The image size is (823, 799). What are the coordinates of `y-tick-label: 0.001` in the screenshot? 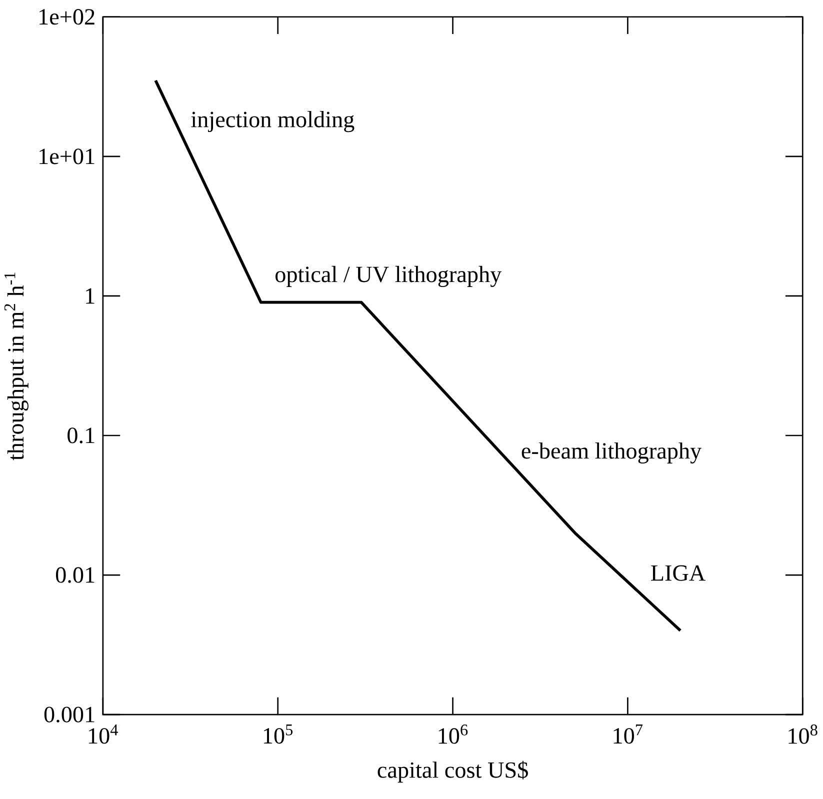 It's located at (69, 714).